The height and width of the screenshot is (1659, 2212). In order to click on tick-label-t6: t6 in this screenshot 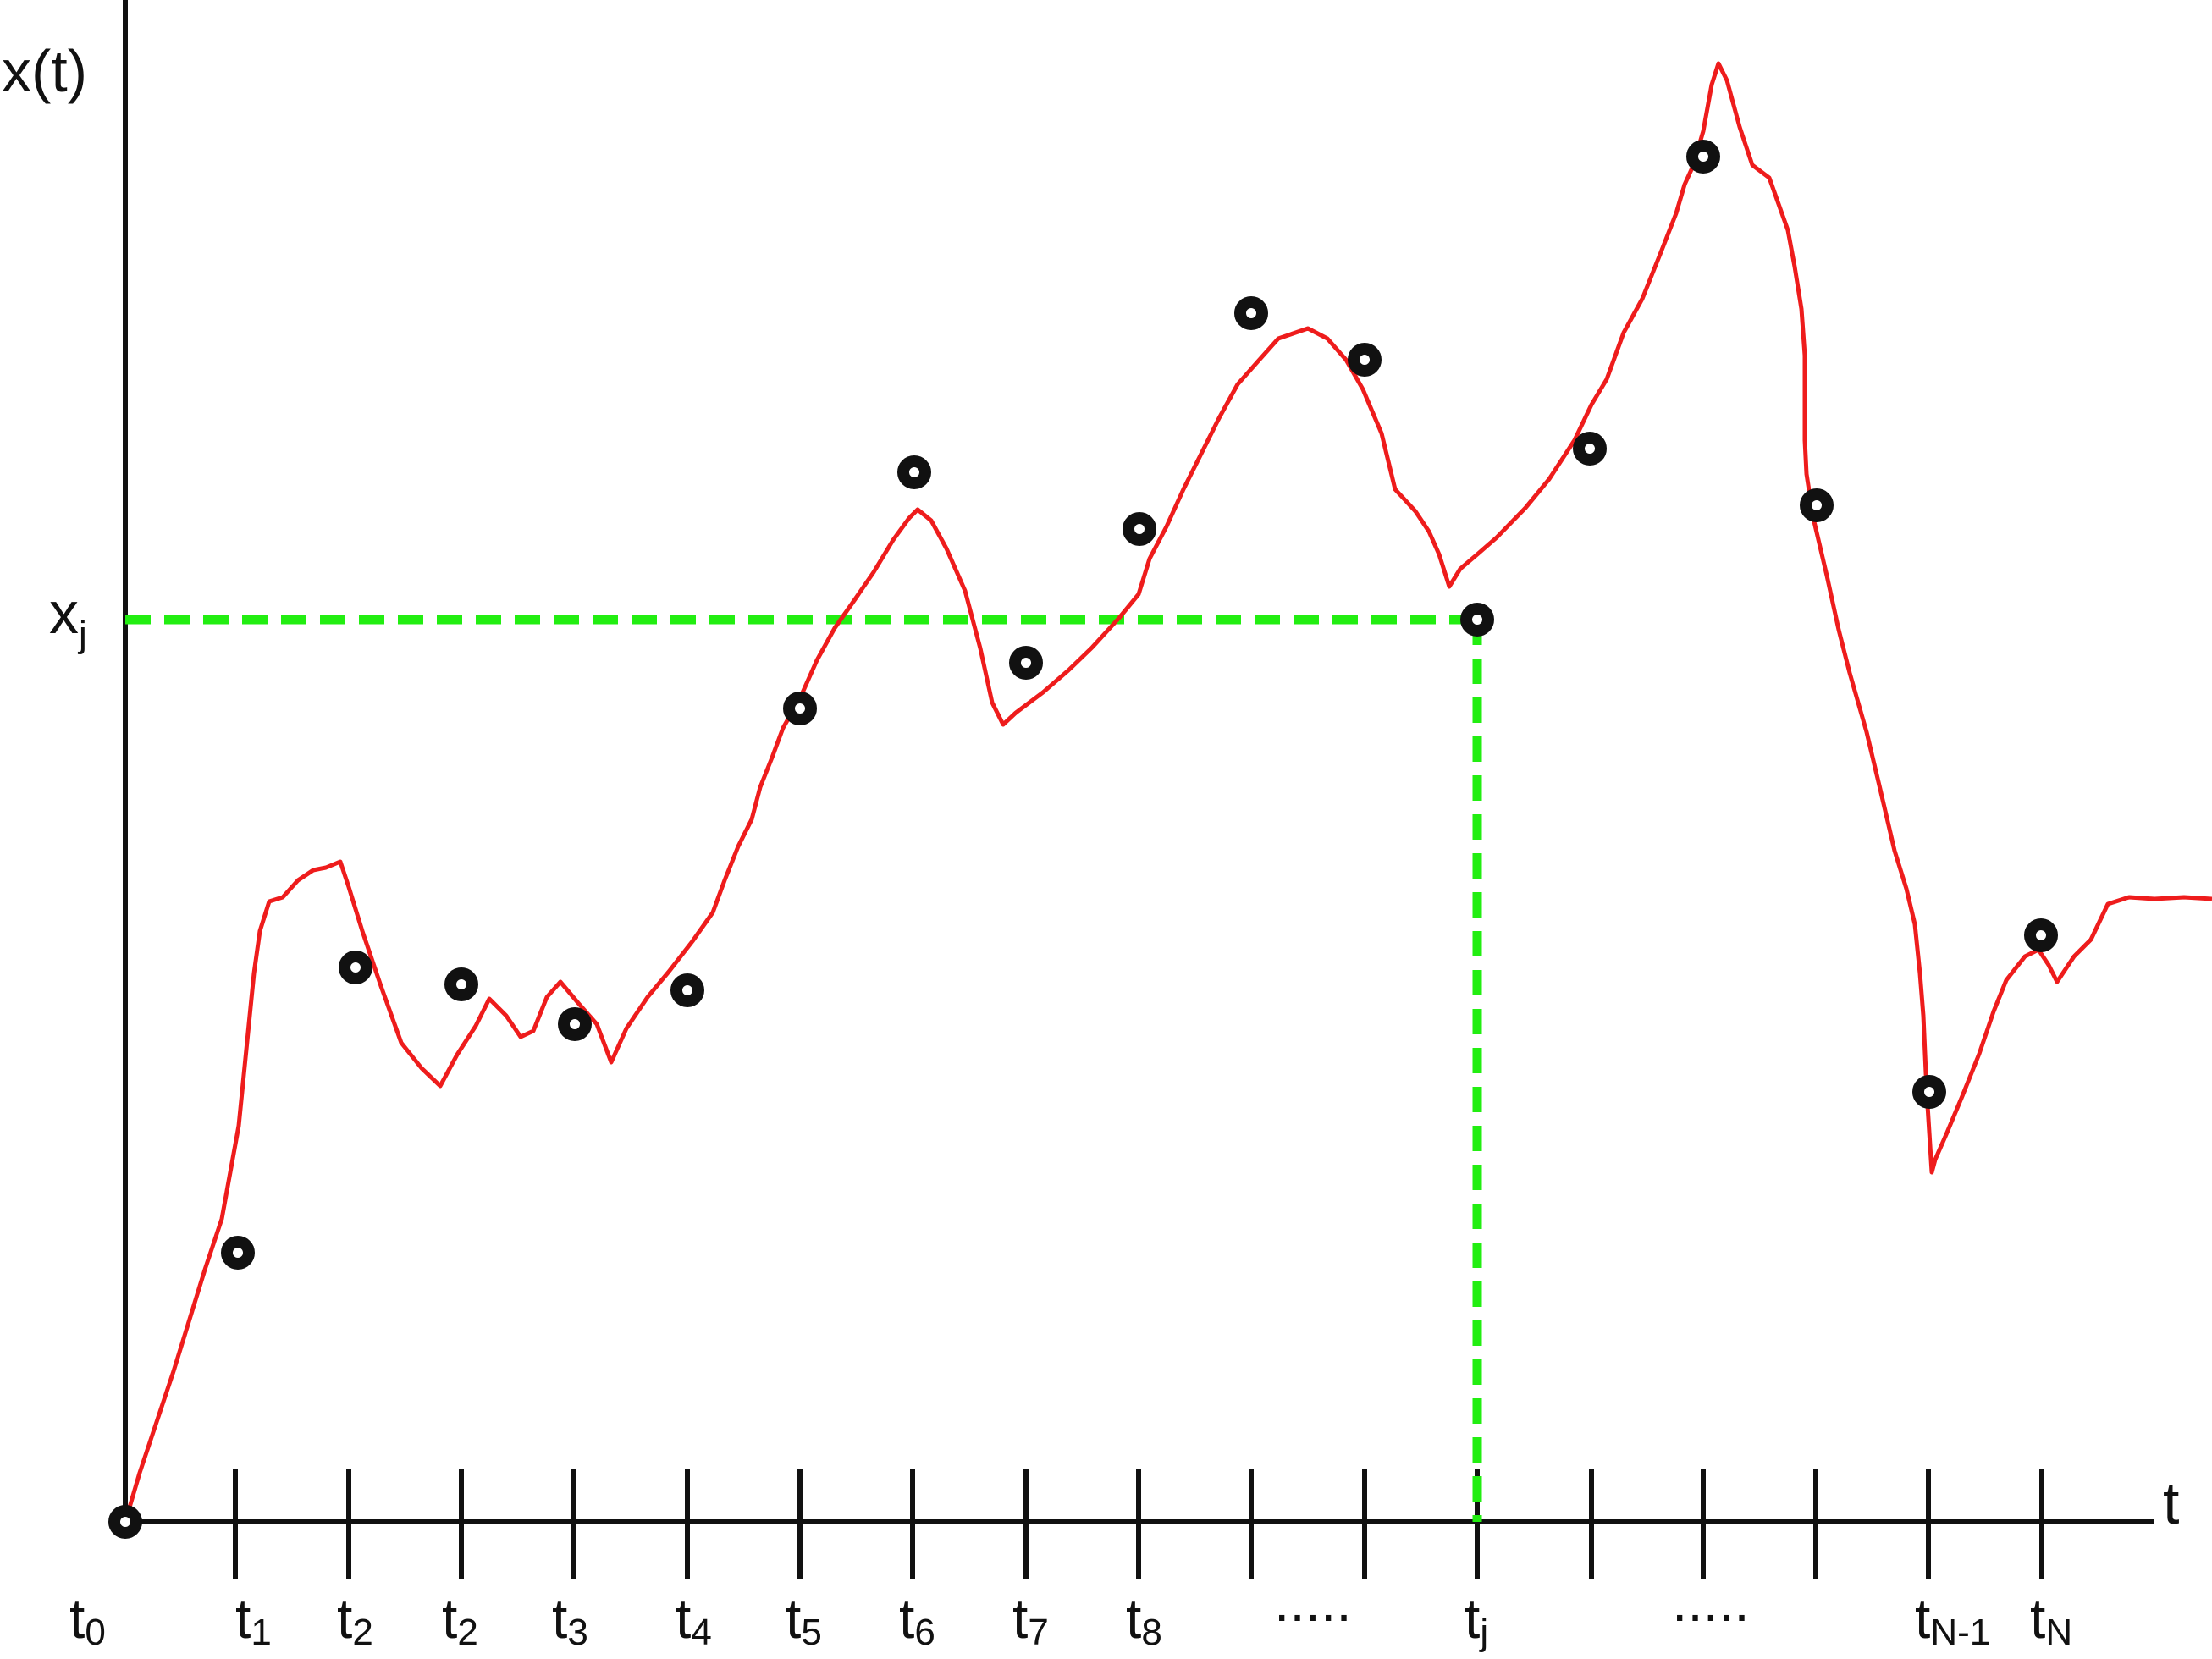, I will do `click(917, 1620)`.